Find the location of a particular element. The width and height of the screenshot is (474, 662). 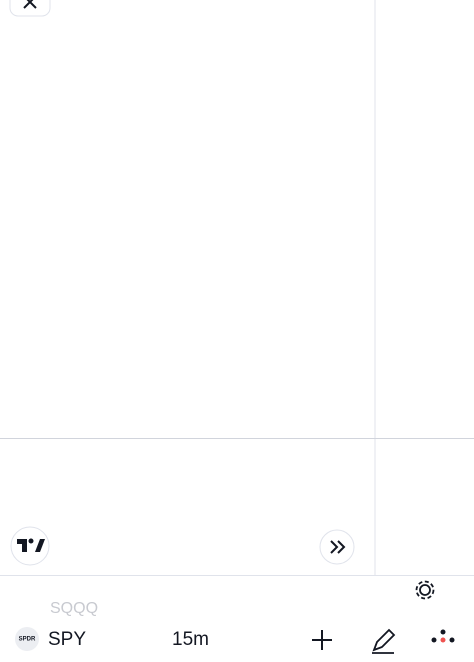

toolbar is located at coordinates (237, 639).